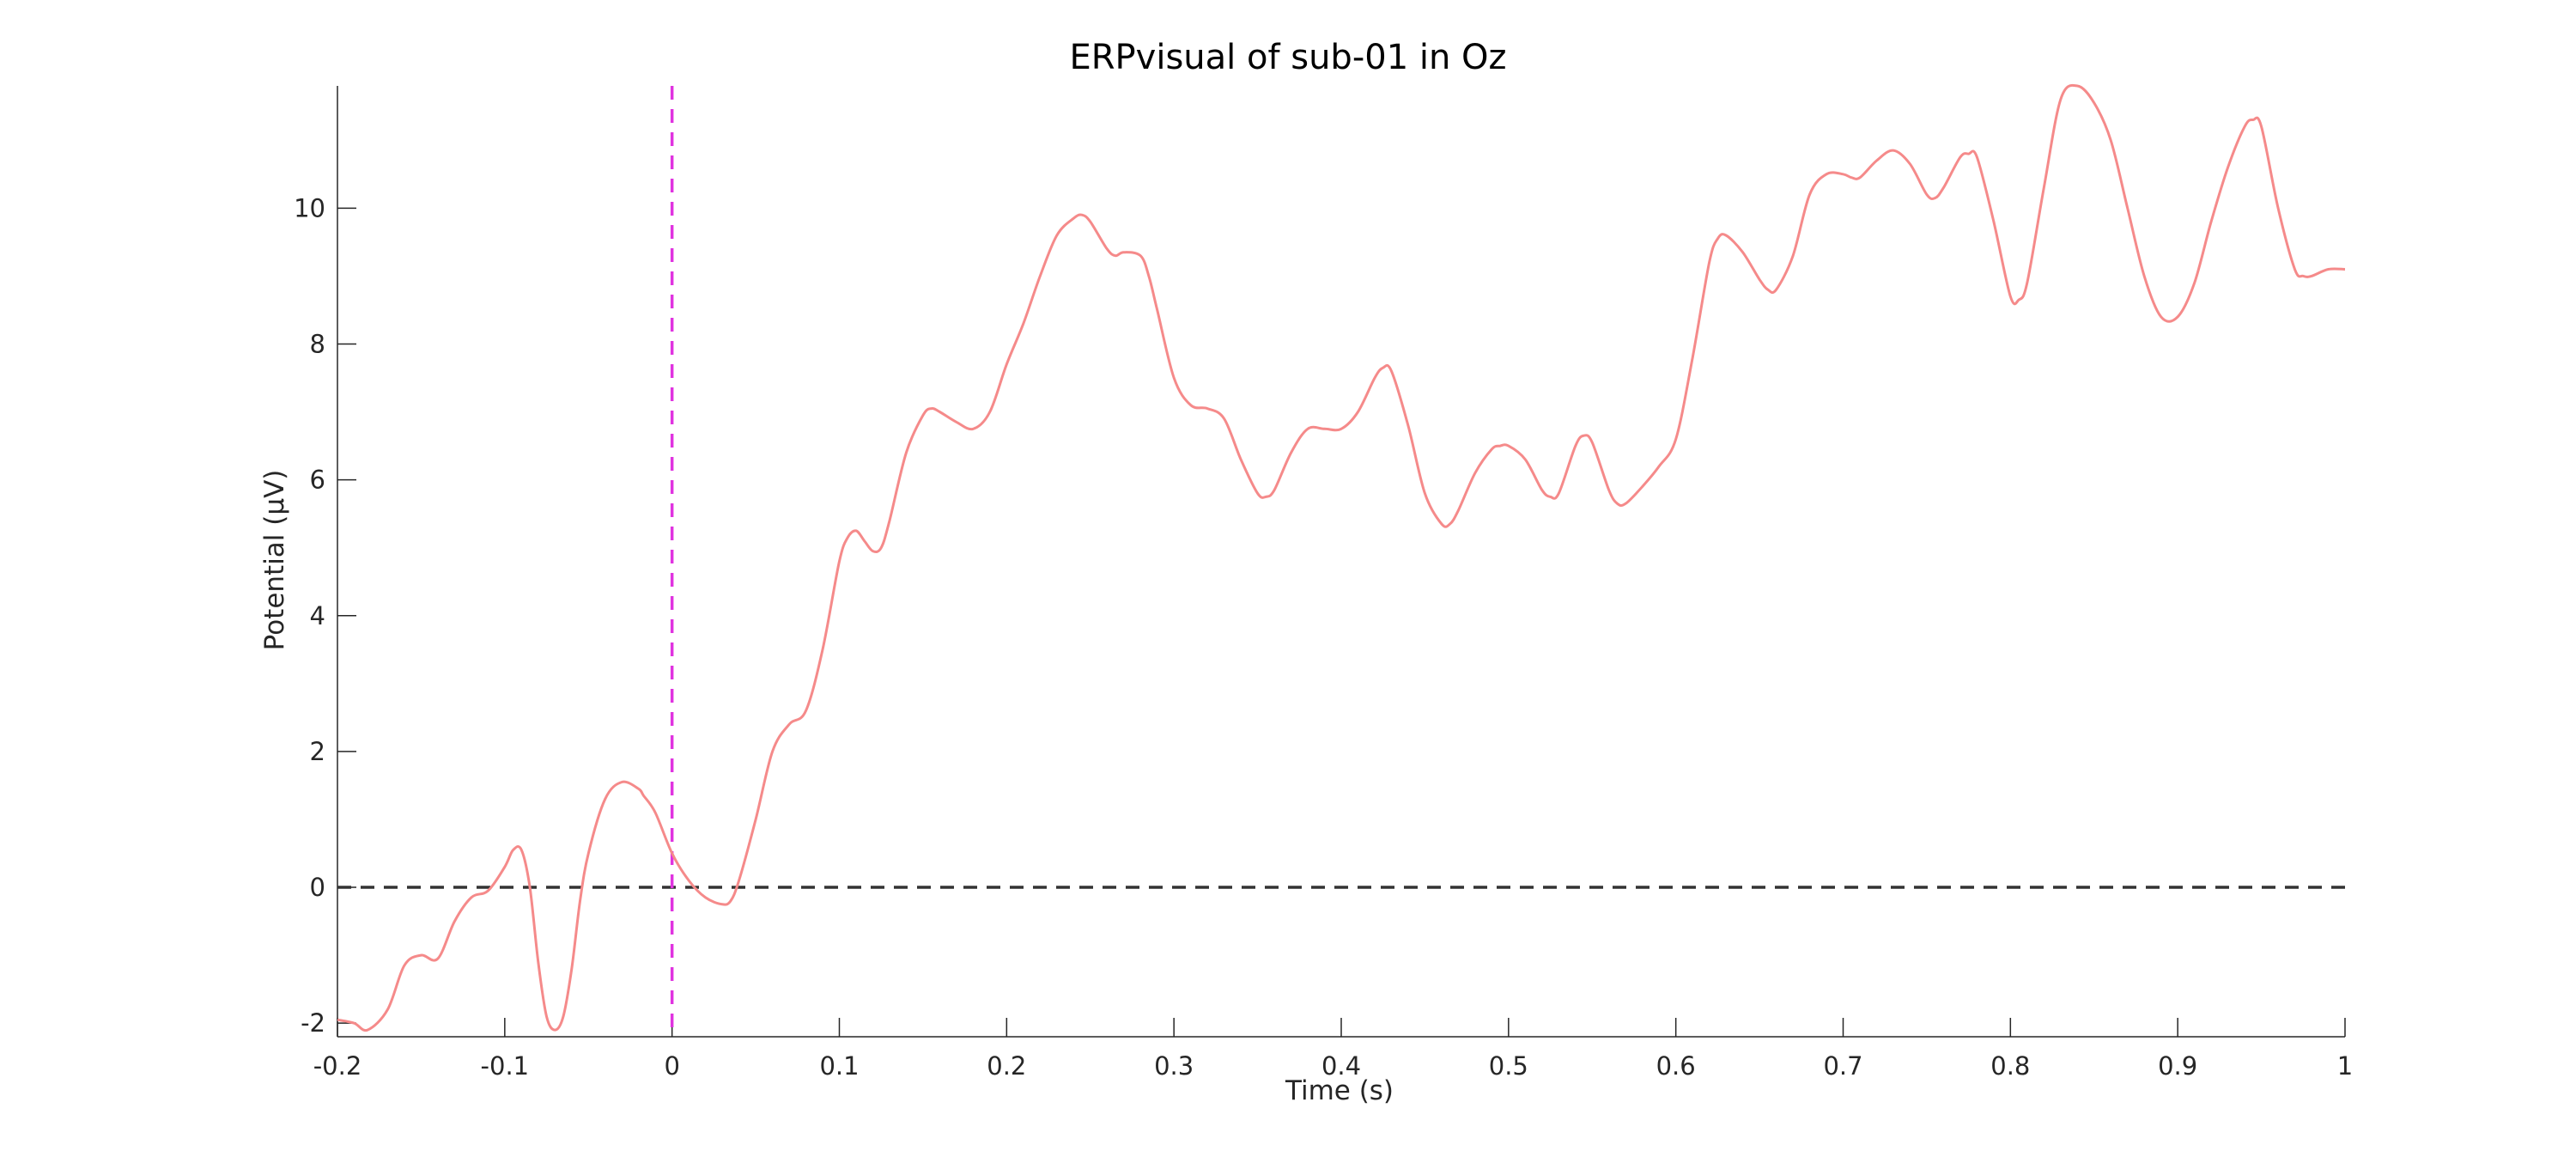 The width and height of the screenshot is (2576, 1157). Describe the element at coordinates (274, 560) in the screenshot. I see `y-axis-label: Potential (μV)` at that location.